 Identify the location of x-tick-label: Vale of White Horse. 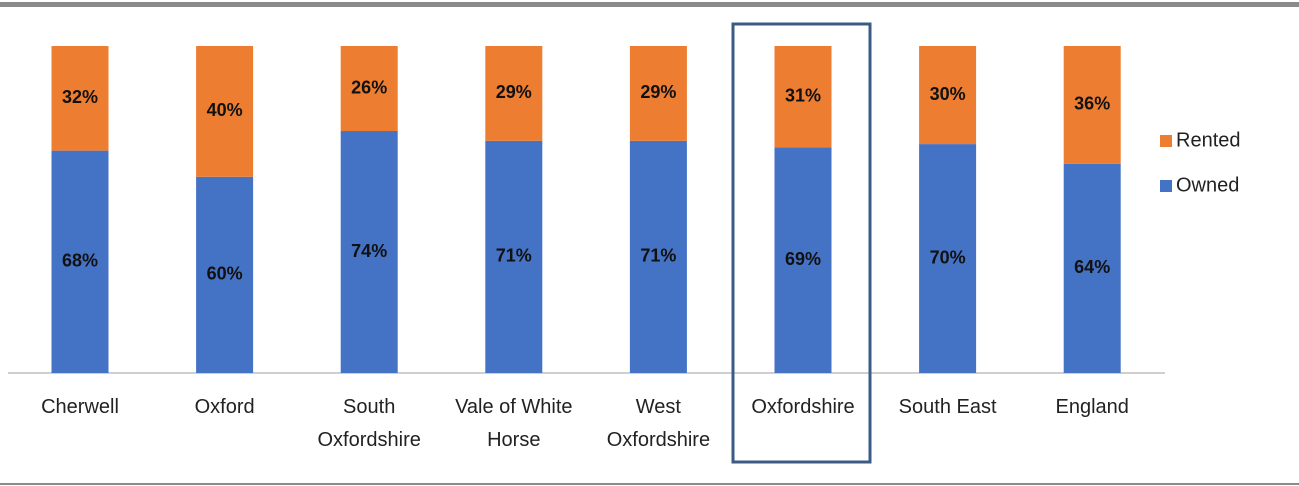
(514, 423).